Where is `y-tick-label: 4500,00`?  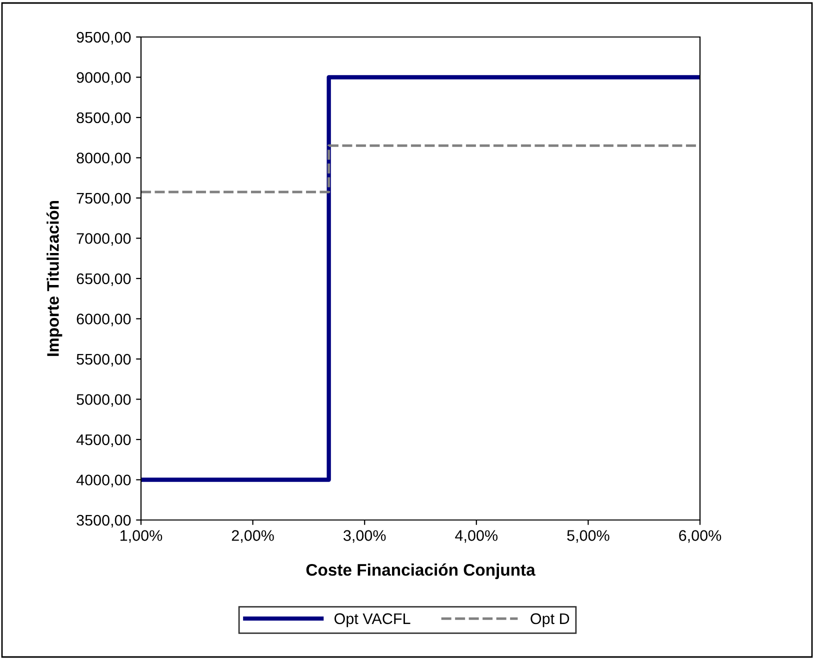
y-tick-label: 4500,00 is located at coordinates (103, 440).